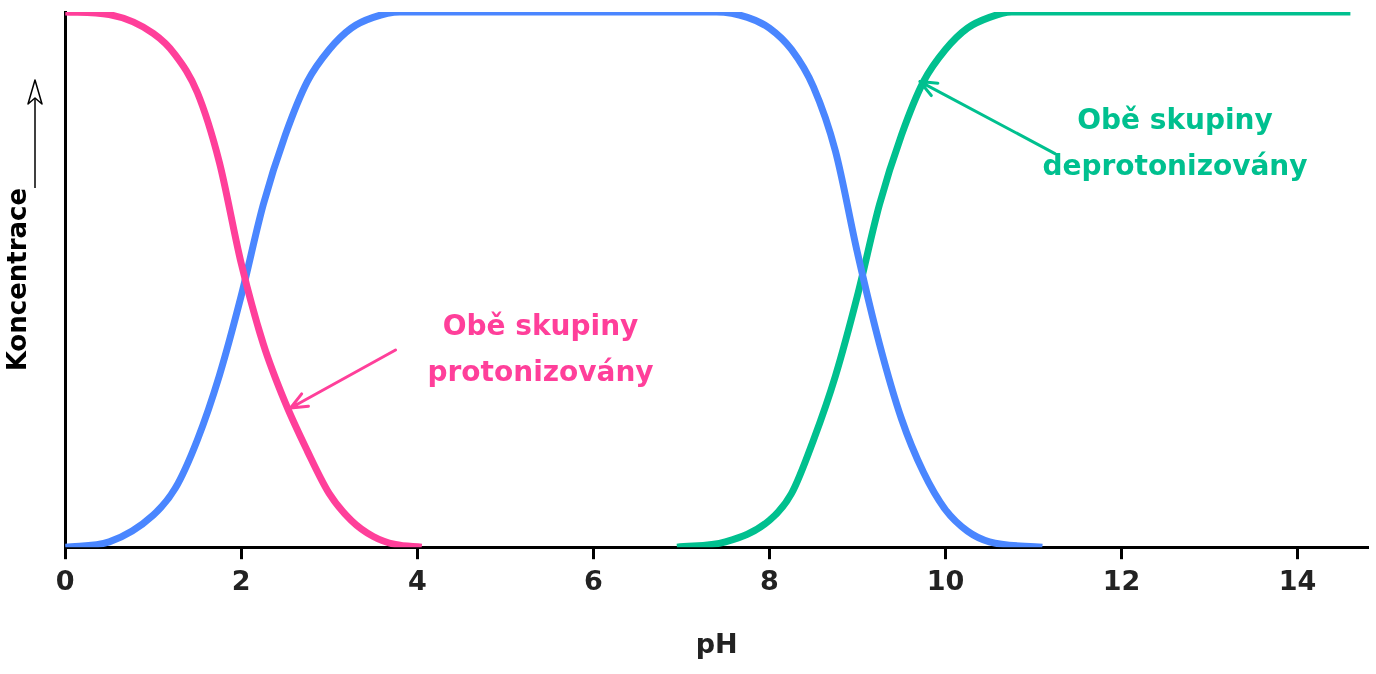 Image resolution: width=1376 pixels, height=674 pixels. What do you see at coordinates (1297, 581) in the screenshot?
I see `x-tick-label: 14` at bounding box center [1297, 581].